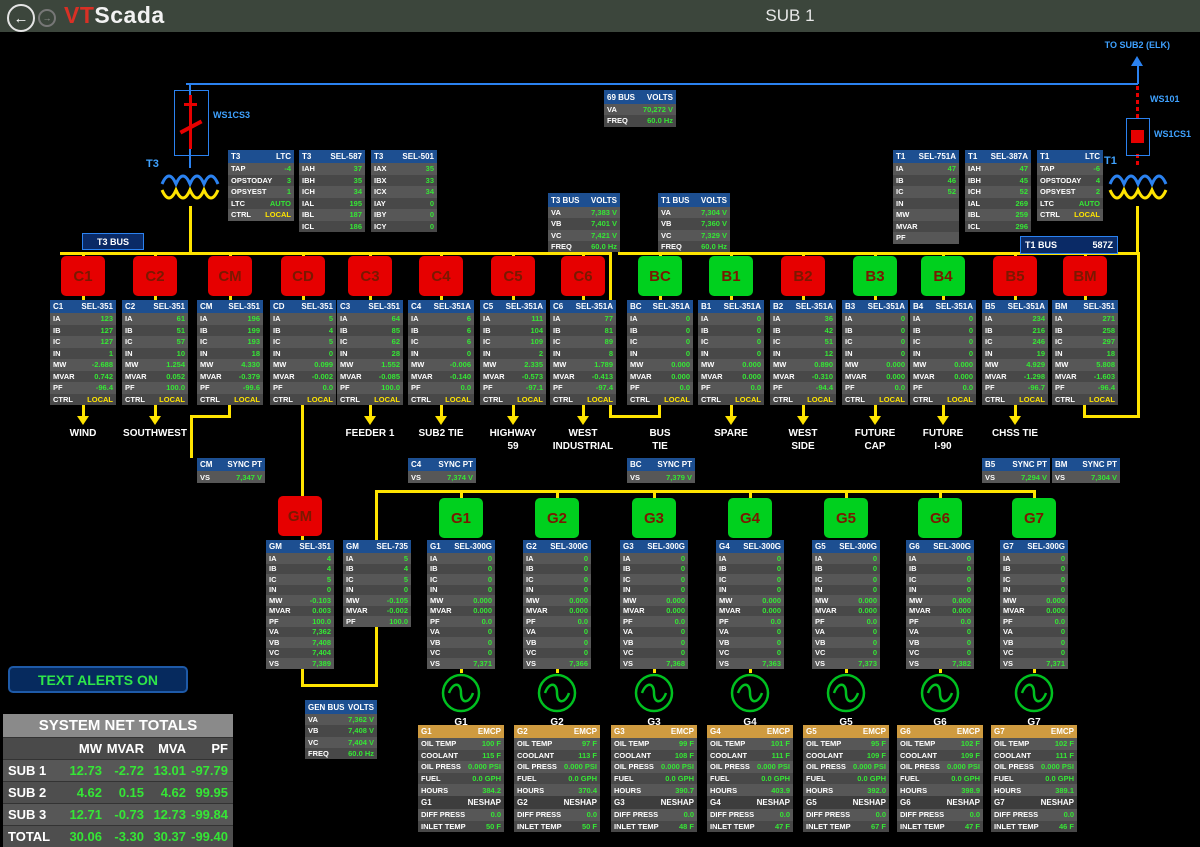  I want to click on table-header: B1 SEL-351A, so click(731, 306).